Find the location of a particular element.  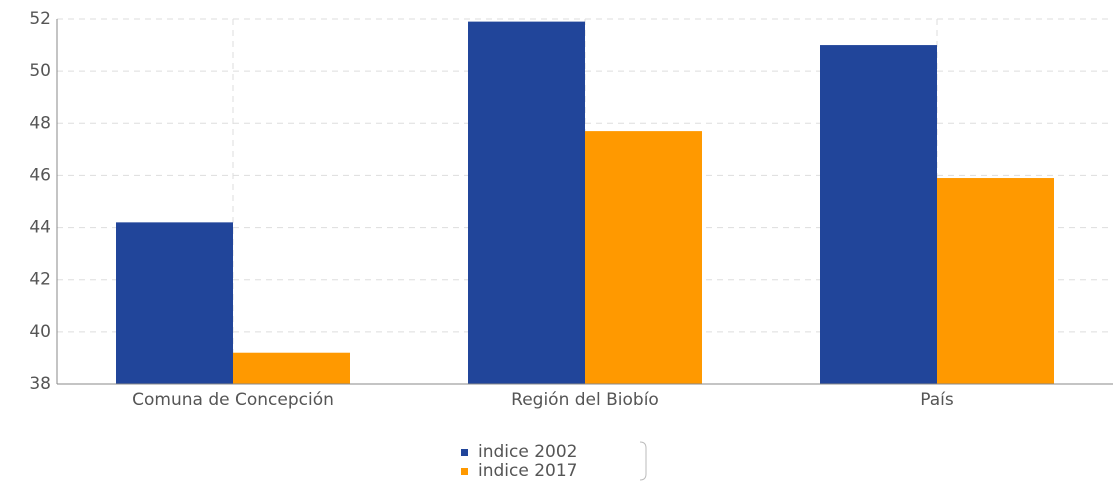

y-tick-label: 50 is located at coordinates (40, 71).